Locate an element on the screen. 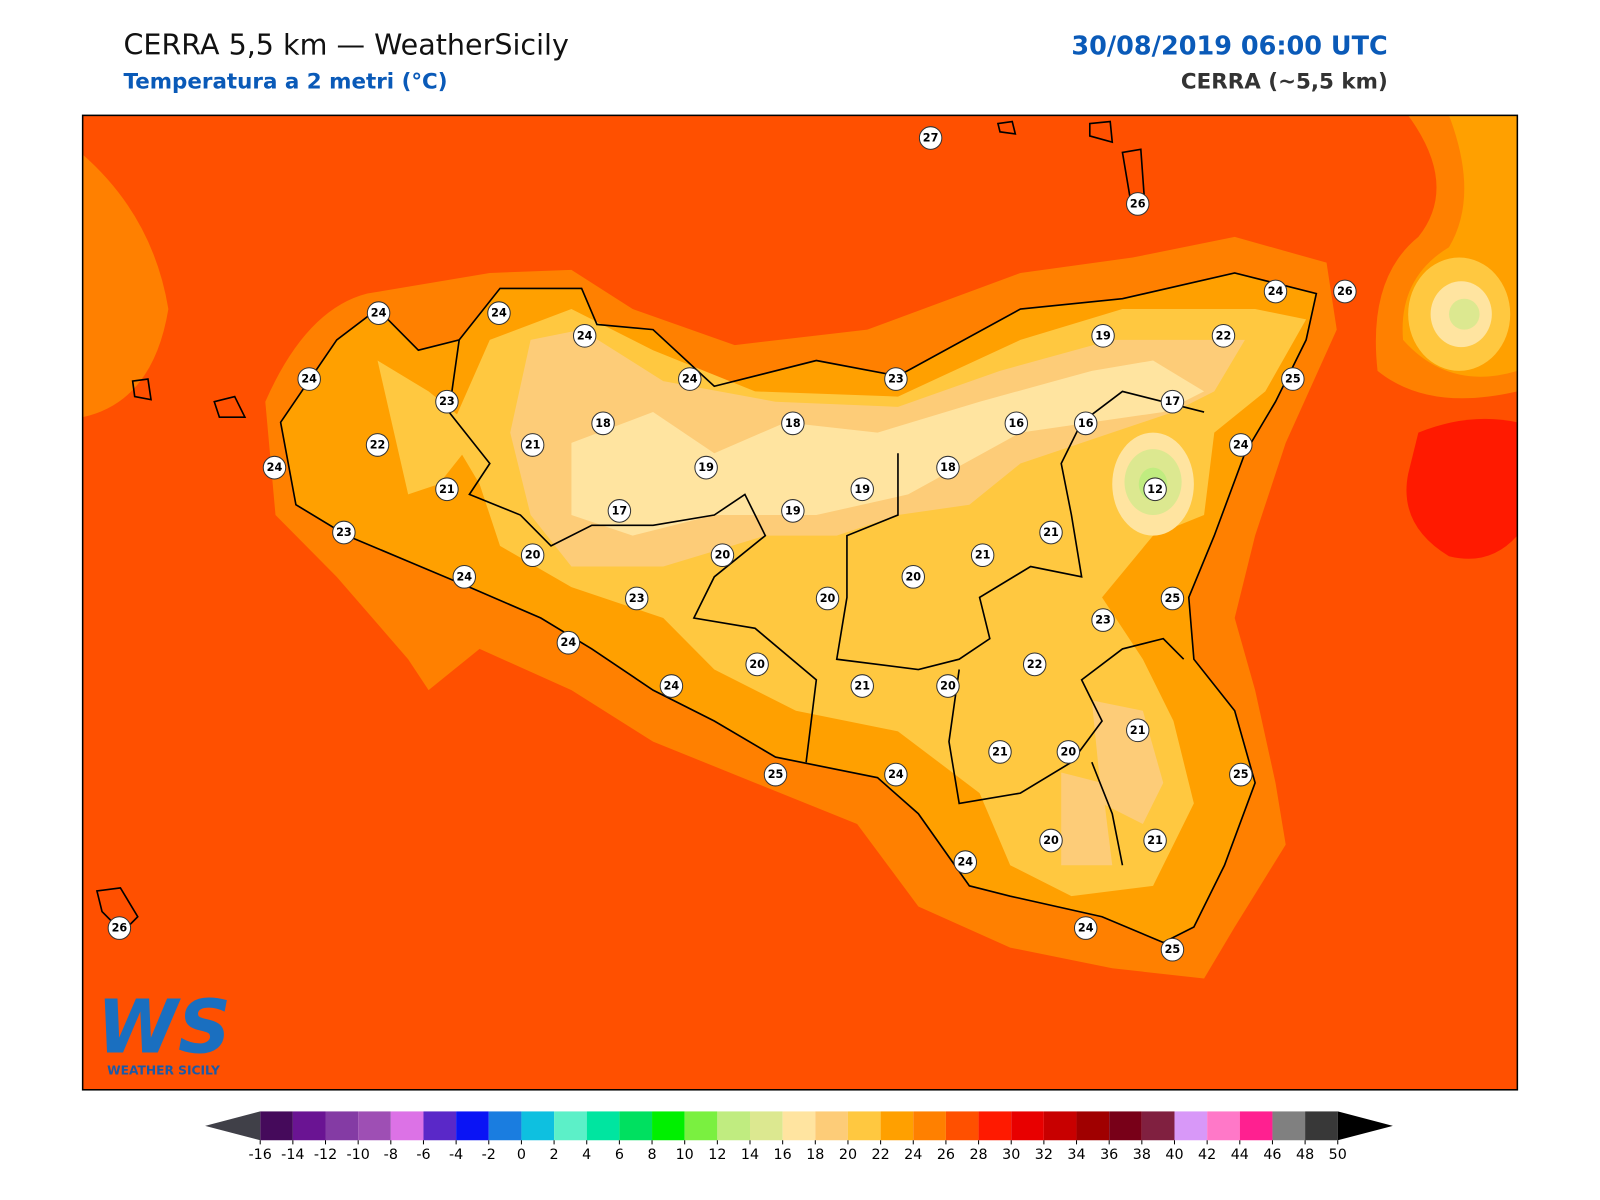 This screenshot has width=1600, height=1200. colorbar-tick-label: 30 is located at coordinates (1011, 1155).